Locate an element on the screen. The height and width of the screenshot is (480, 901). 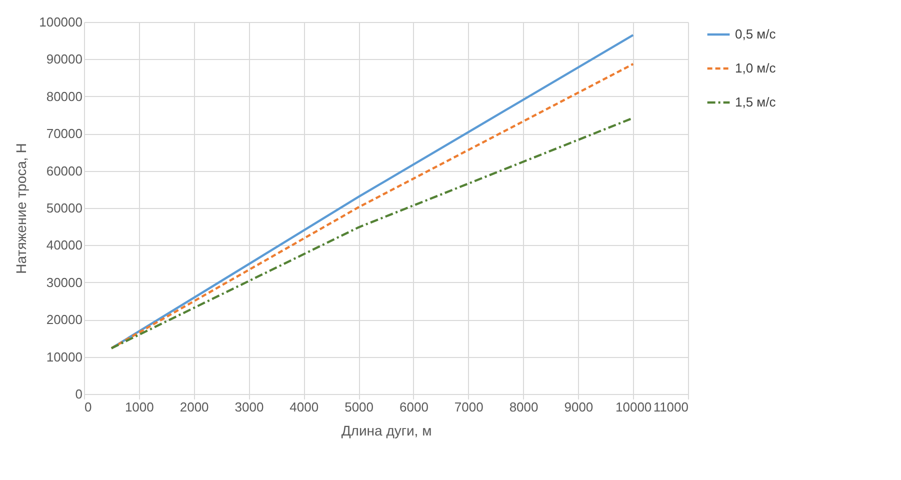
y-tick-label: 80000 is located at coordinates (64, 96).